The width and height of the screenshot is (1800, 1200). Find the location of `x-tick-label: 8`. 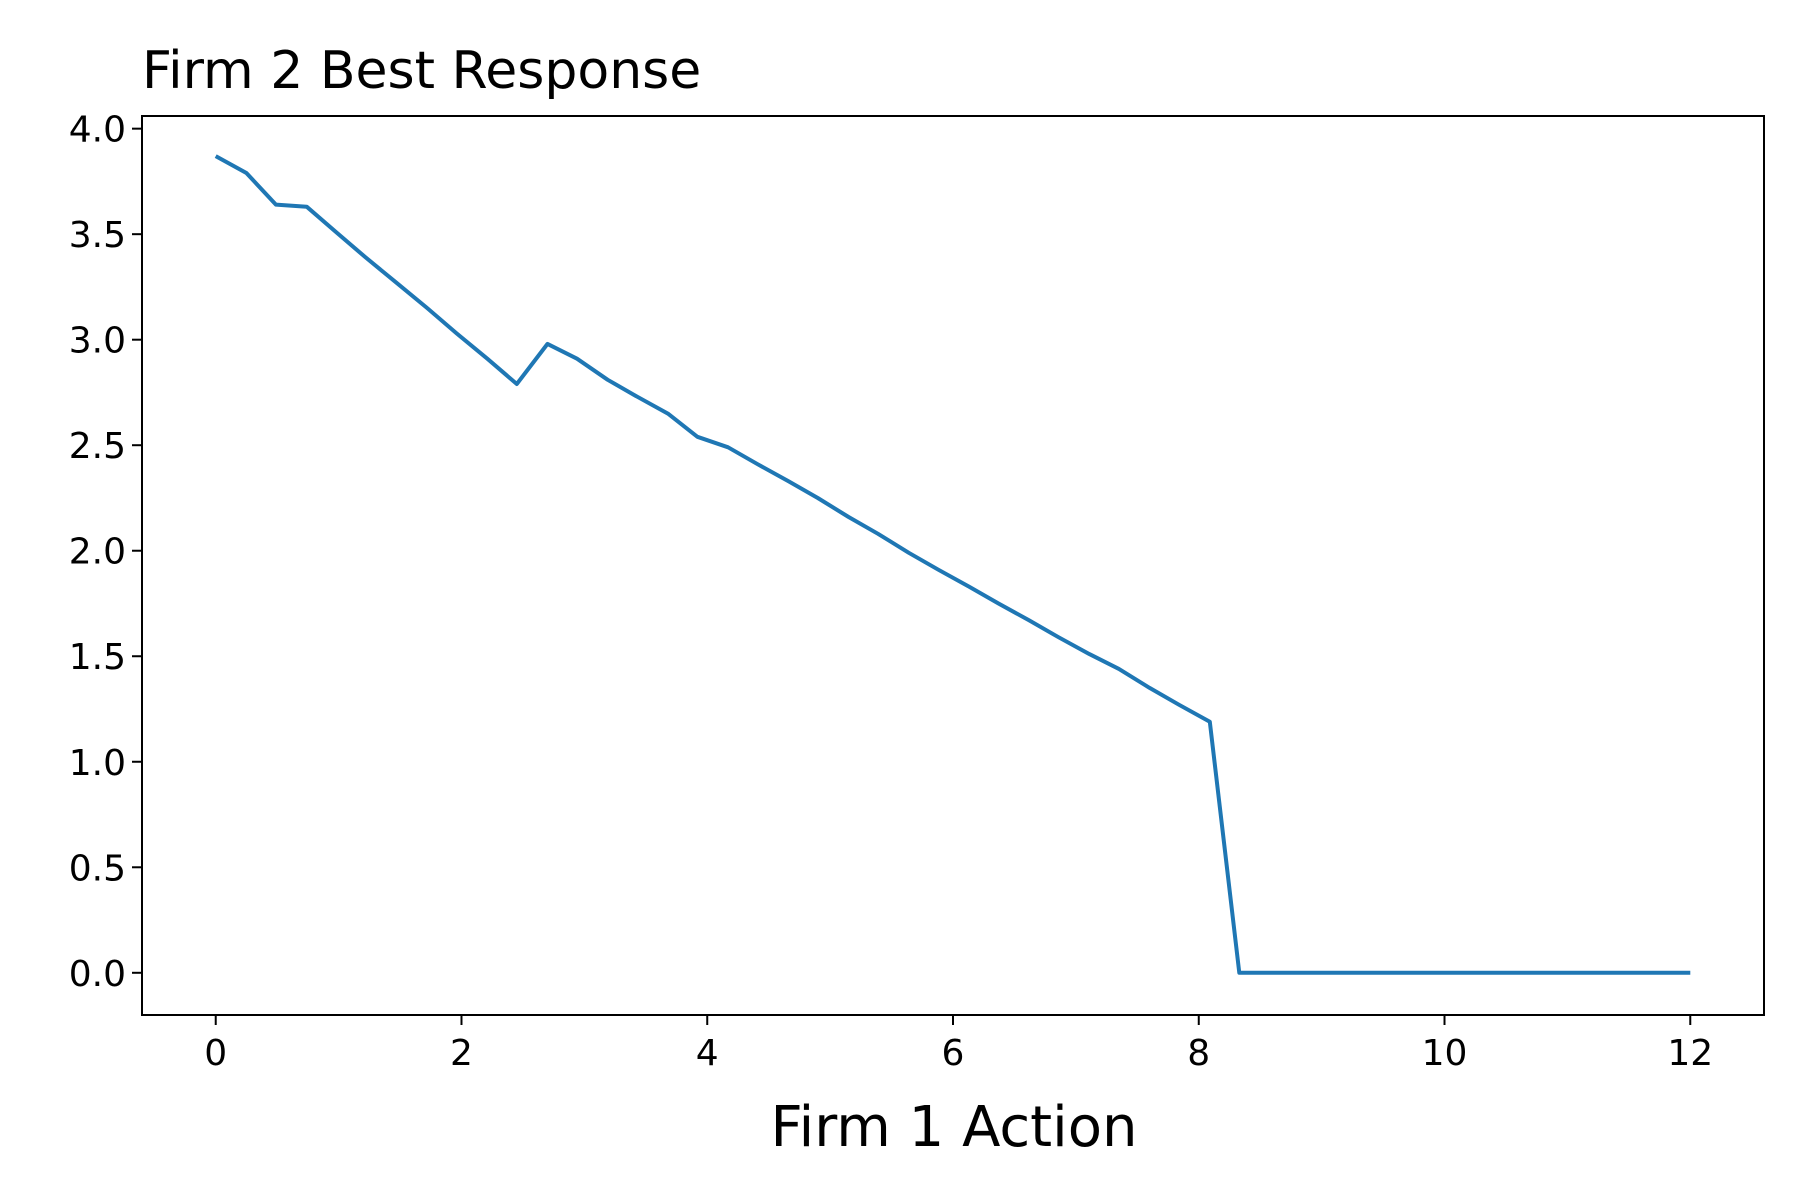

x-tick-label: 8 is located at coordinates (1198, 1053).